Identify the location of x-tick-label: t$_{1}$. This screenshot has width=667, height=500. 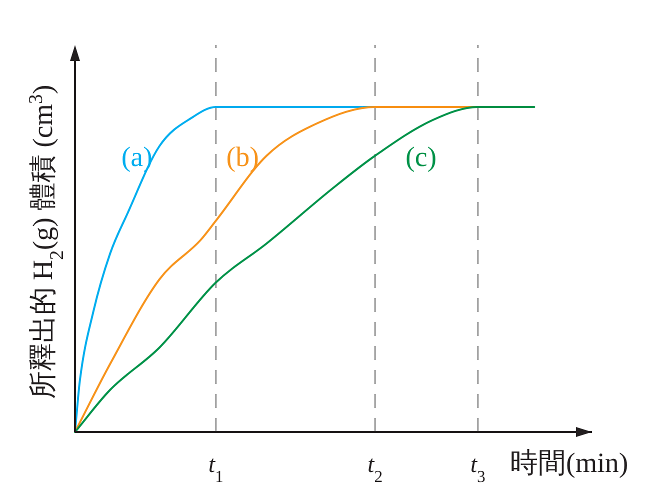
(216, 469).